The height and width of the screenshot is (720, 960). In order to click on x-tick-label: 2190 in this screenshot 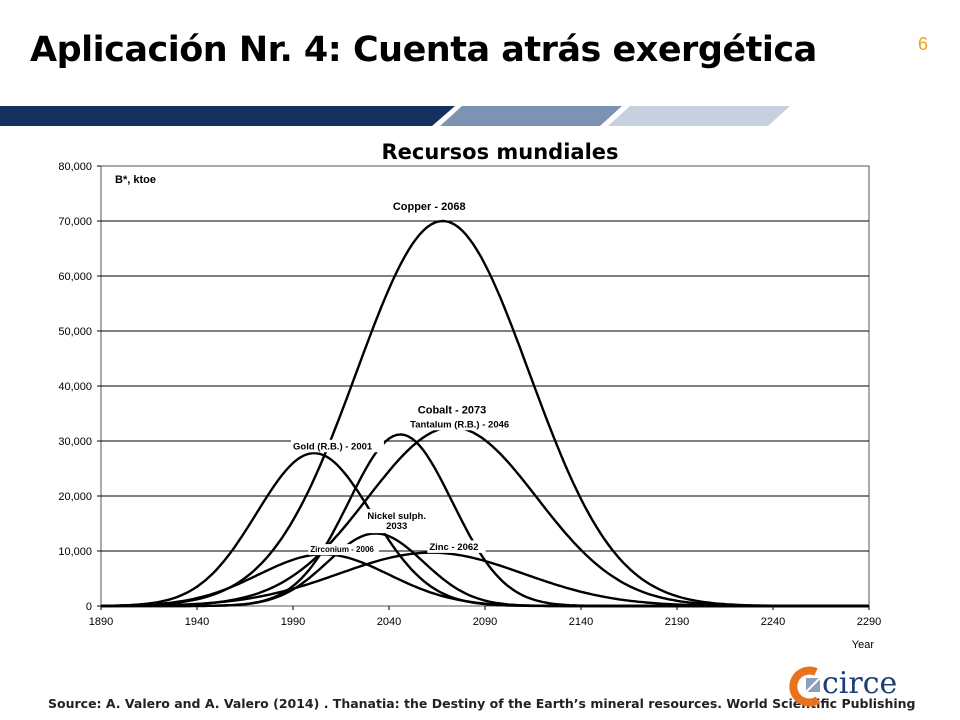, I will do `click(677, 622)`.